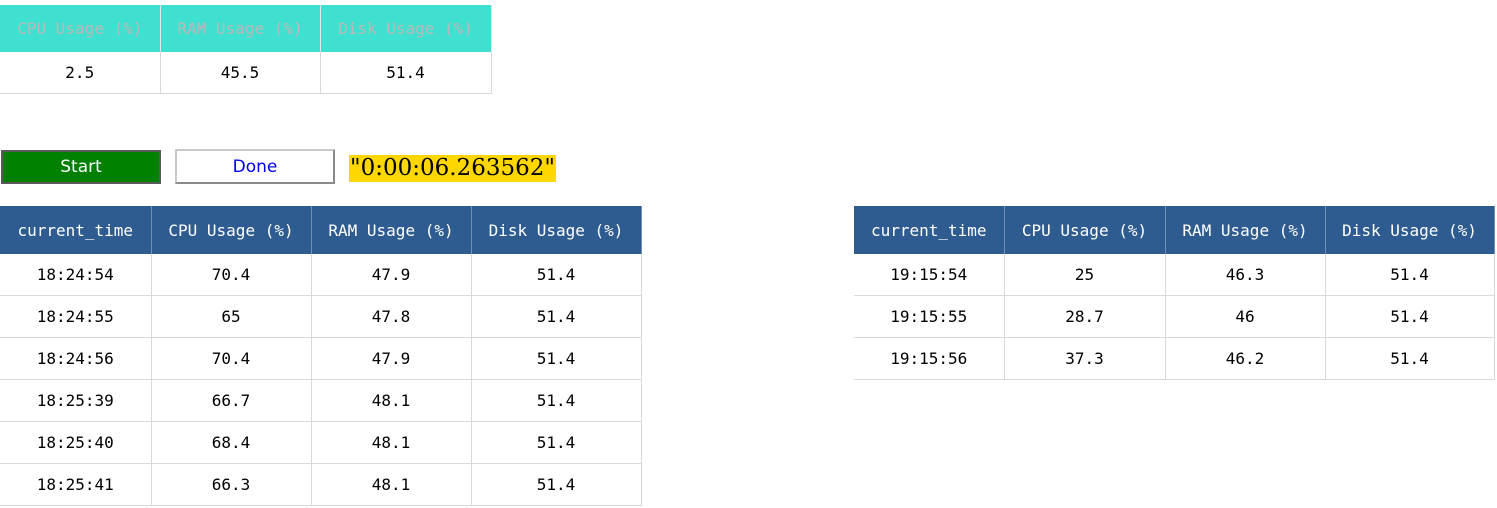 This screenshot has height=508, width=1497. Describe the element at coordinates (231, 484) in the screenshot. I see `cpu-cell: 66.3` at that location.